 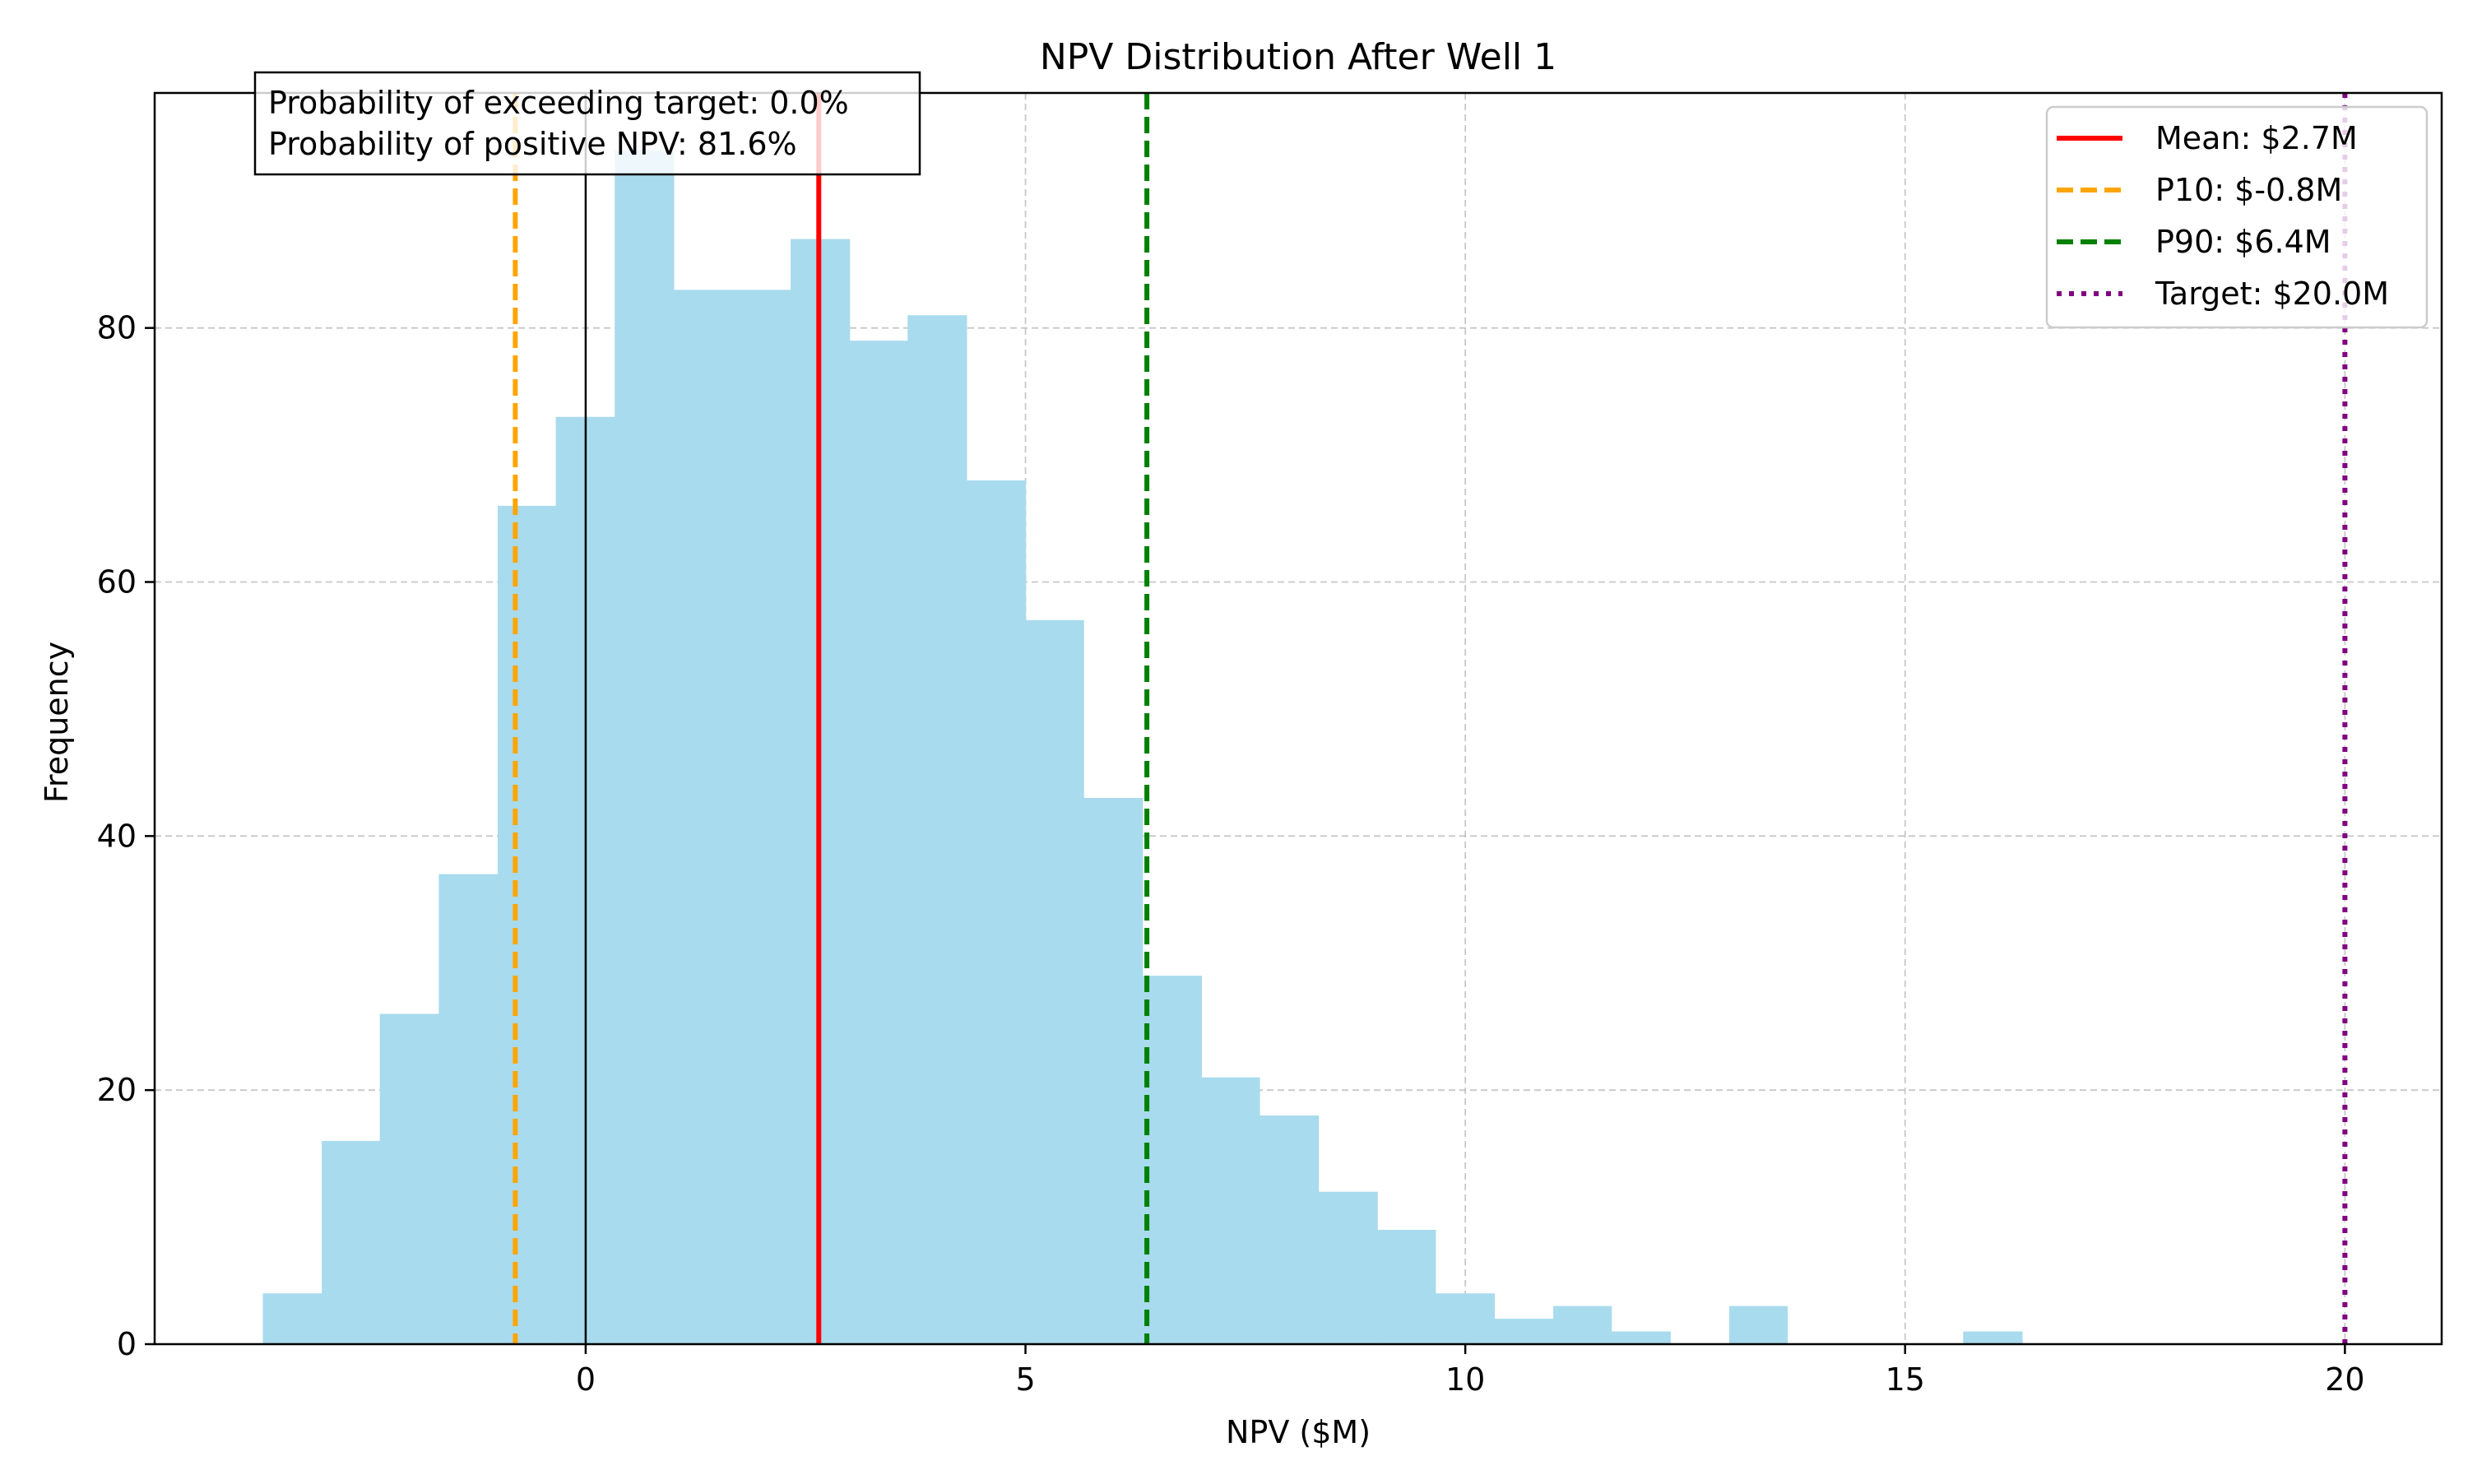 I want to click on annotation-frame, so click(x=587, y=124).